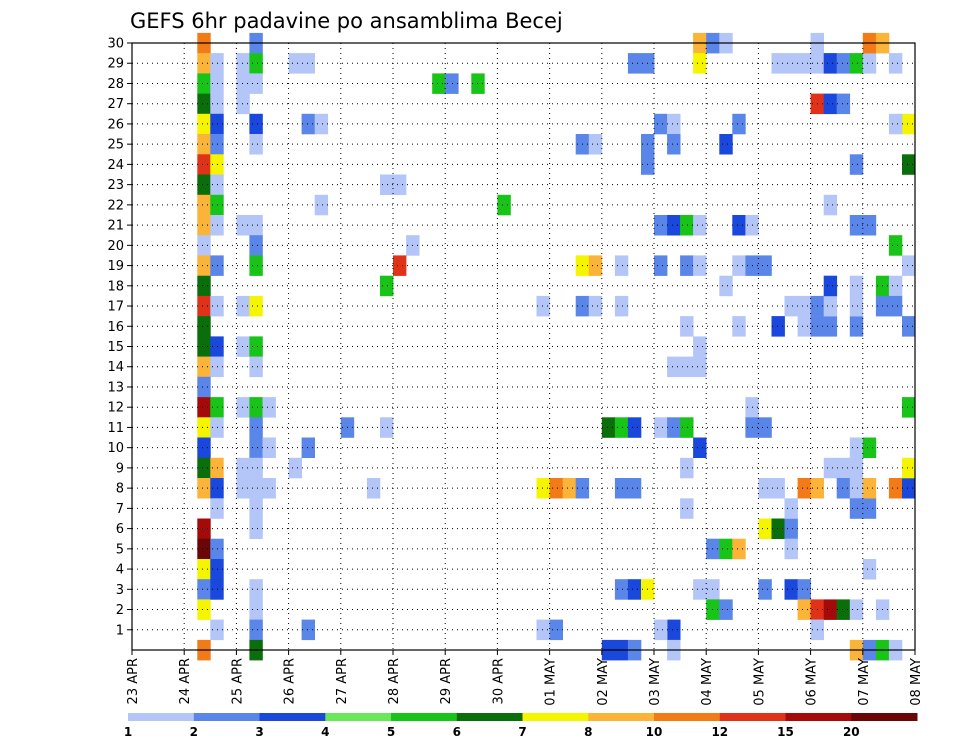  I want to click on y-tick-label: 13, so click(115, 387).